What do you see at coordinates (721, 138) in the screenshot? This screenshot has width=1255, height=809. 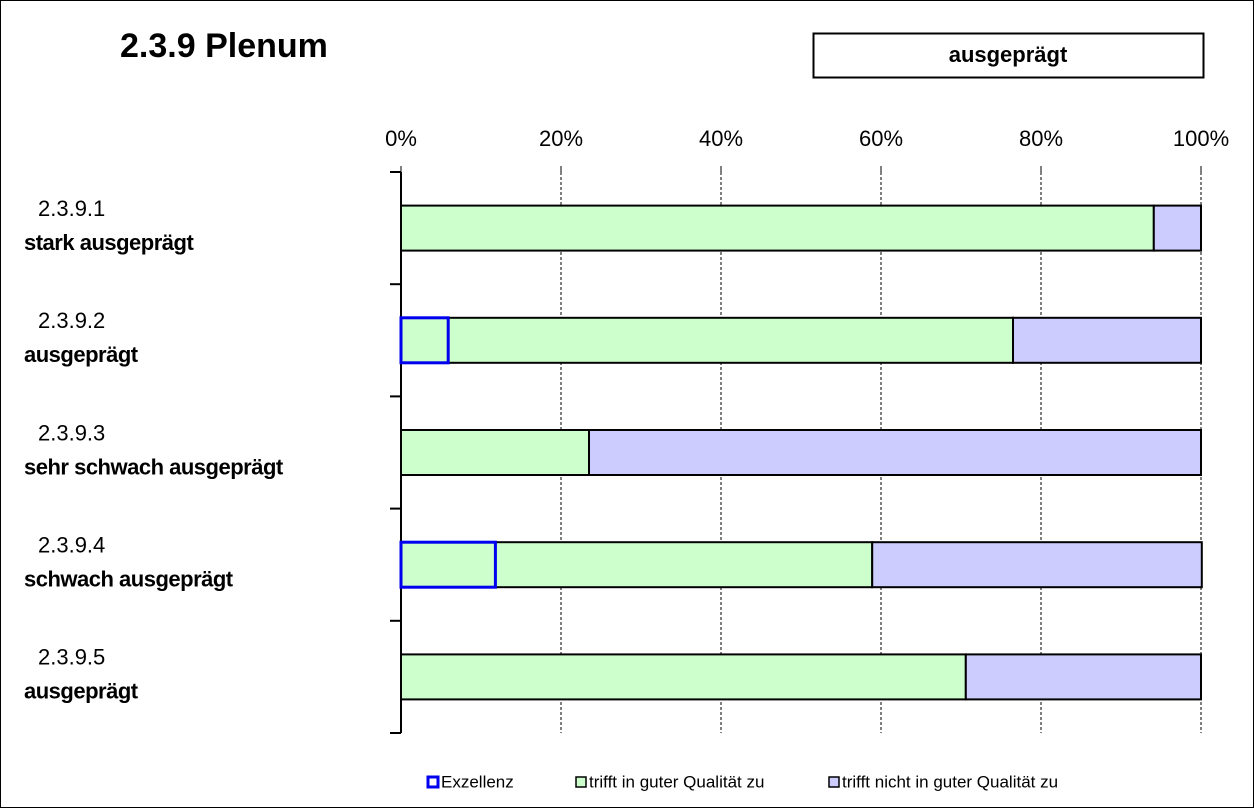 I see `x-tick-label: 40%` at bounding box center [721, 138].